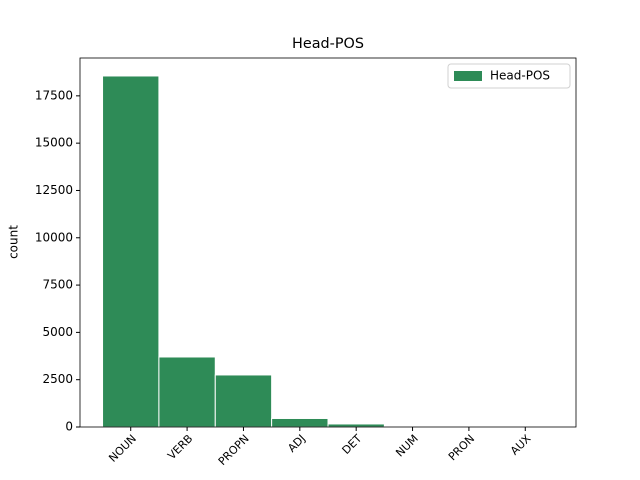  What do you see at coordinates (122, 448) in the screenshot?
I see `x-tick-label: NOUN` at bounding box center [122, 448].